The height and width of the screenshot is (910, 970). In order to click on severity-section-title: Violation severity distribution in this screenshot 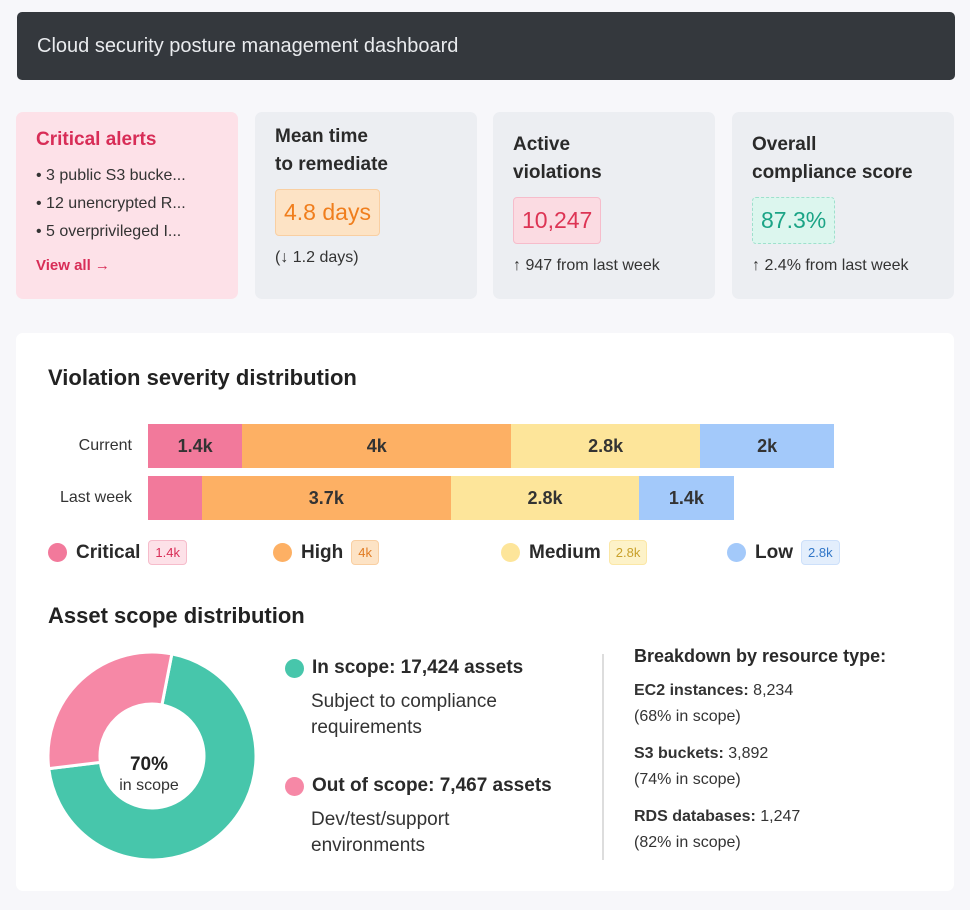, I will do `click(202, 377)`.